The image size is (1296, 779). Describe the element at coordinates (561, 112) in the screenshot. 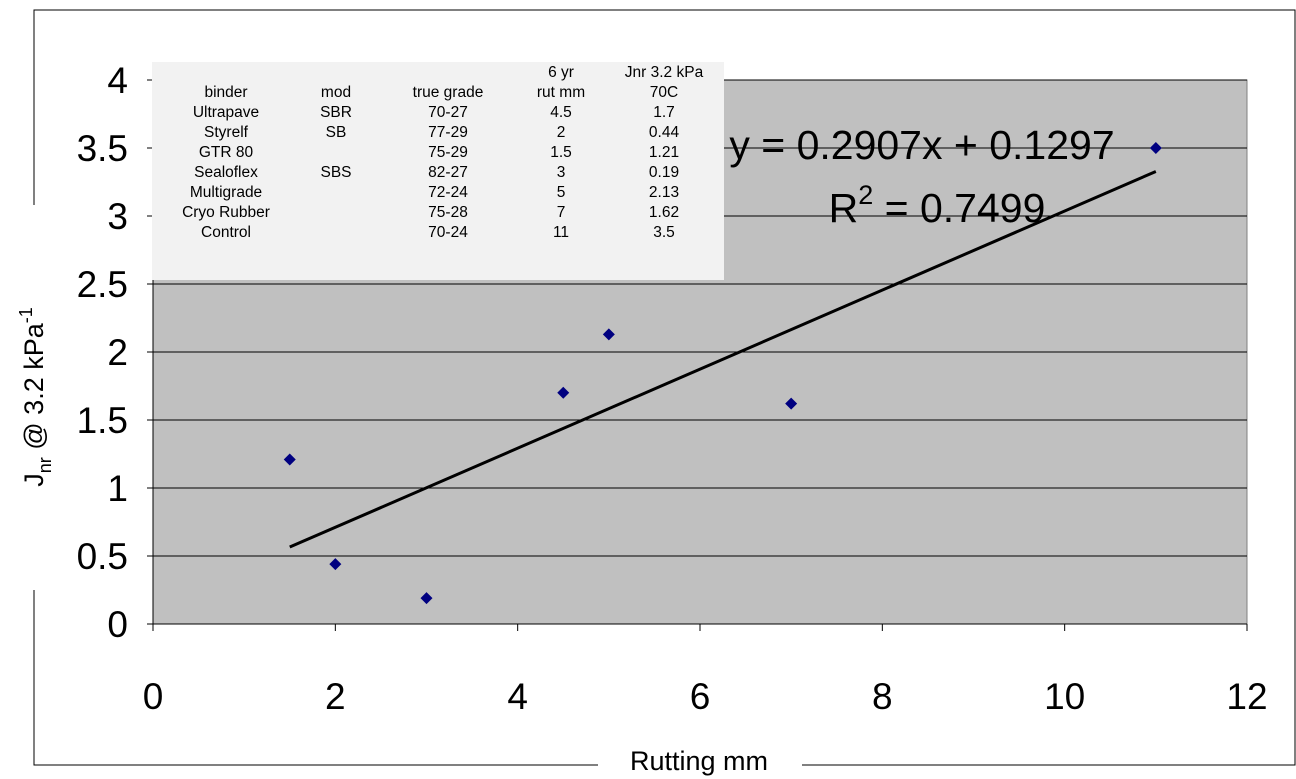

I see `inset-table-cell: 4.5` at that location.